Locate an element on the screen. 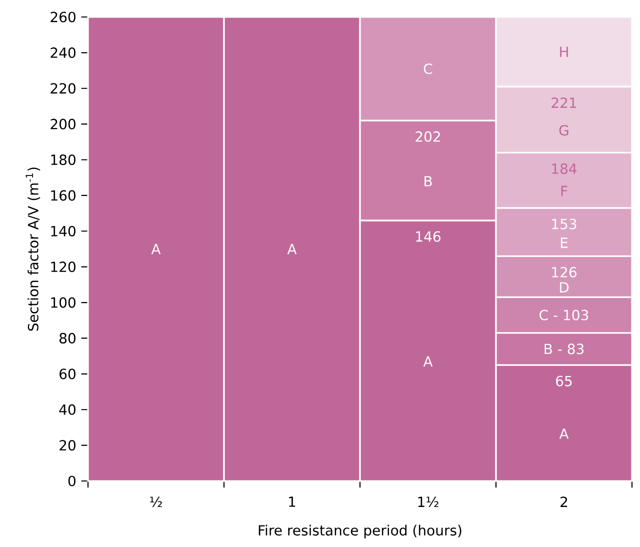 The image size is (640, 547). y-tick-label: 80 is located at coordinates (68, 338).